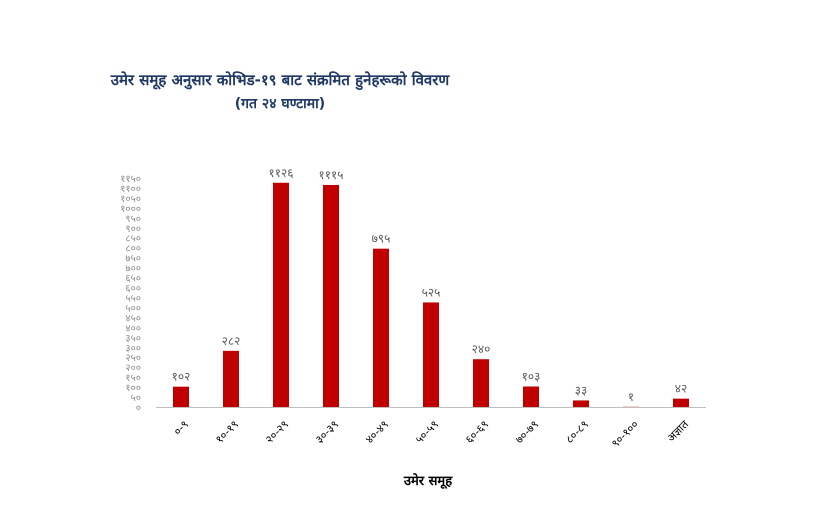  What do you see at coordinates (133, 219) in the screenshot?
I see `y-tick-label: ९५०` at bounding box center [133, 219].